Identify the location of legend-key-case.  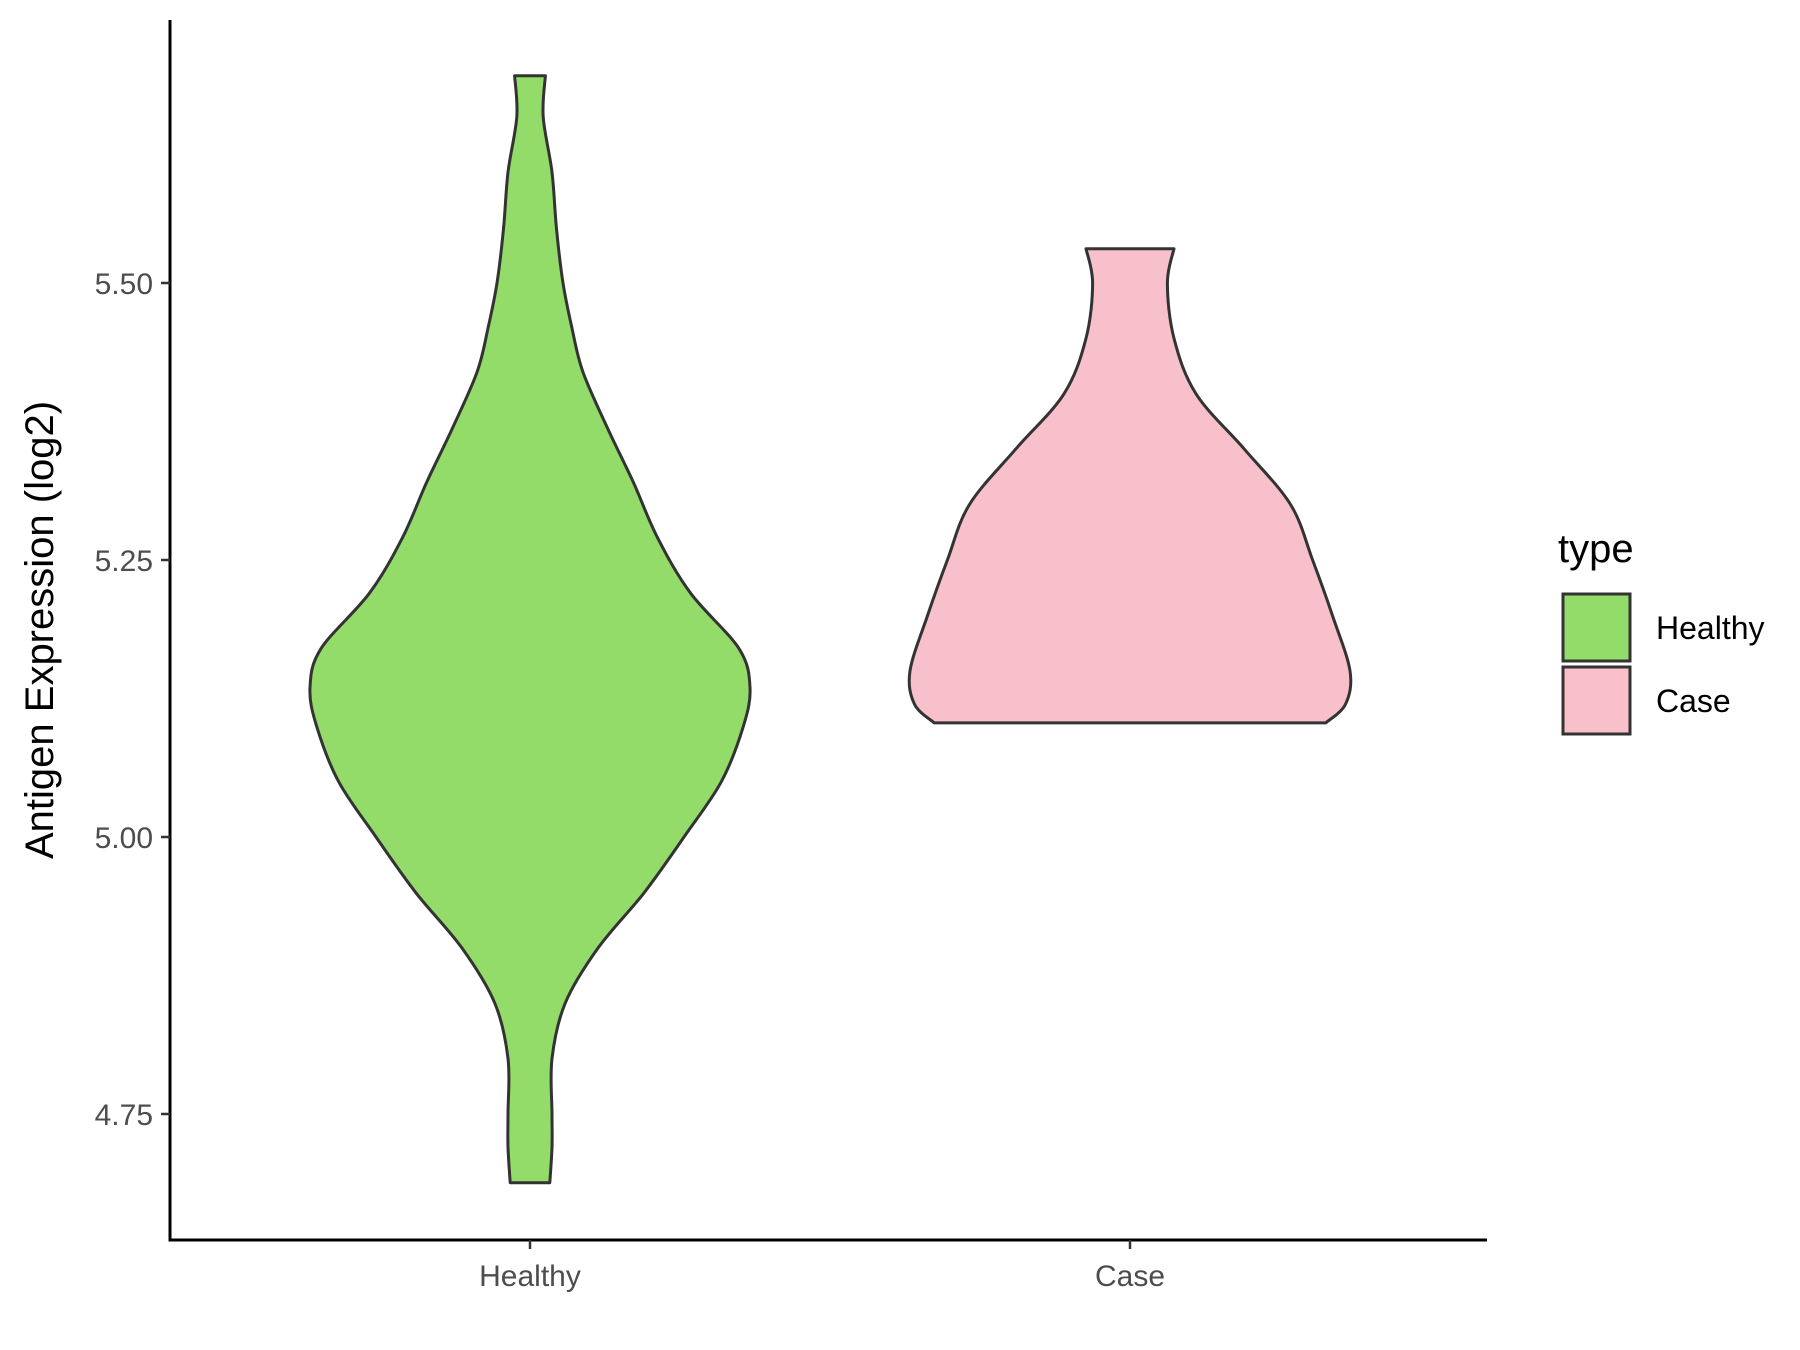
(1596, 700).